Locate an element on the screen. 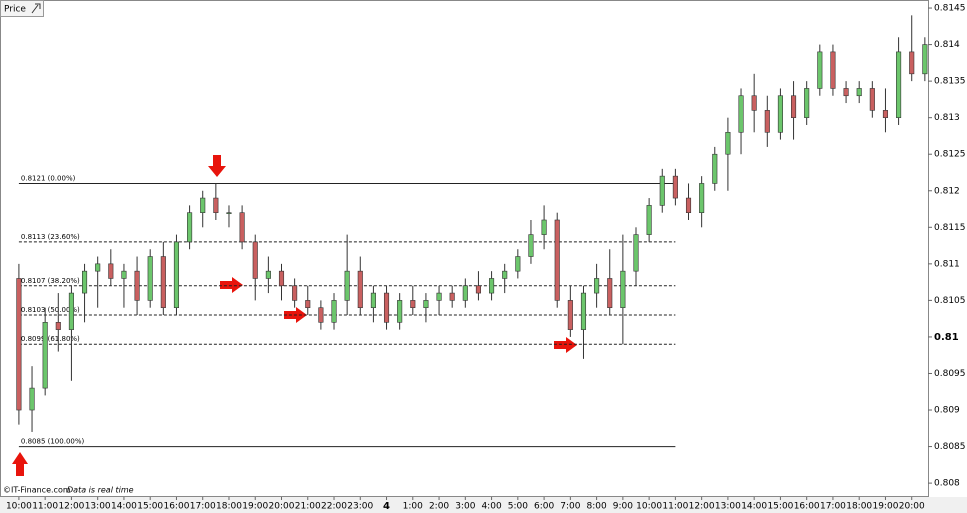 The height and width of the screenshot is (513, 967). y-tick-label: 0.8115 is located at coordinates (950, 228).